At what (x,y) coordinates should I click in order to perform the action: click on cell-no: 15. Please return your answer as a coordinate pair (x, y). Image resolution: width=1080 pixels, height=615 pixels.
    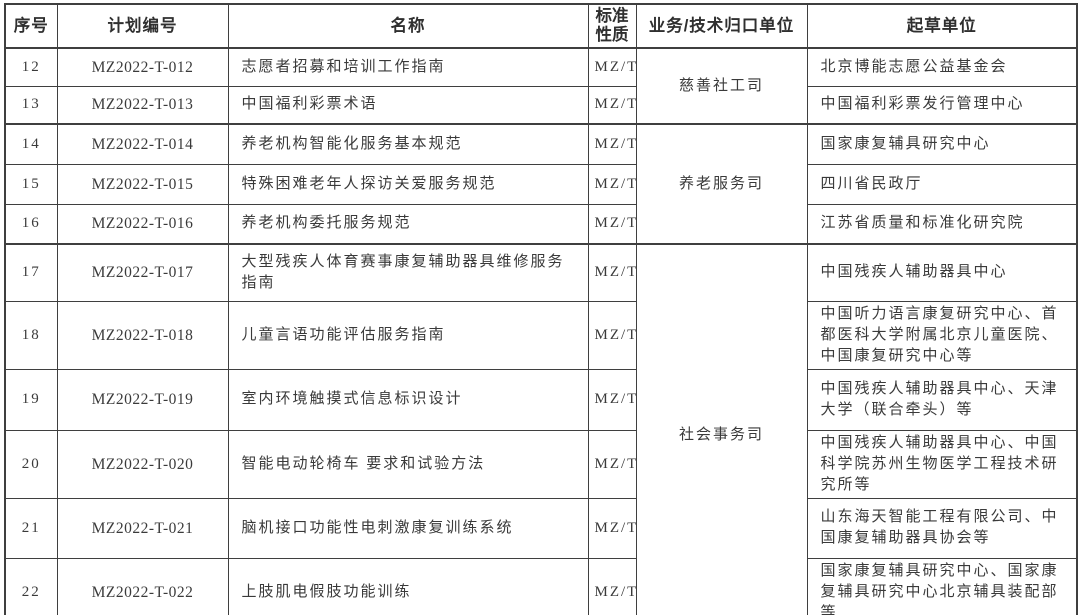
    Looking at the image, I should click on (31, 184).